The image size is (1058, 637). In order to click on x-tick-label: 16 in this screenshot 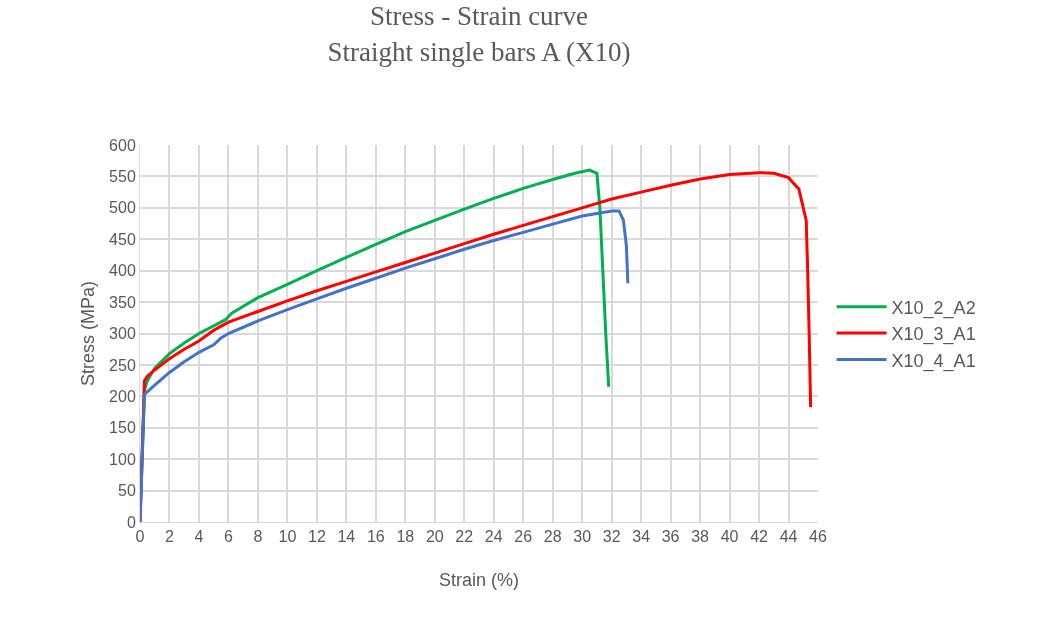, I will do `click(375, 537)`.